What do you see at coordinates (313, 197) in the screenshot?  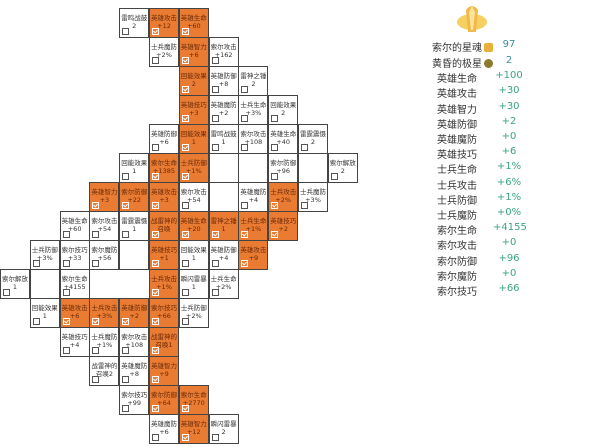 I see `talent-node: 士兵魔防 +3%` at bounding box center [313, 197].